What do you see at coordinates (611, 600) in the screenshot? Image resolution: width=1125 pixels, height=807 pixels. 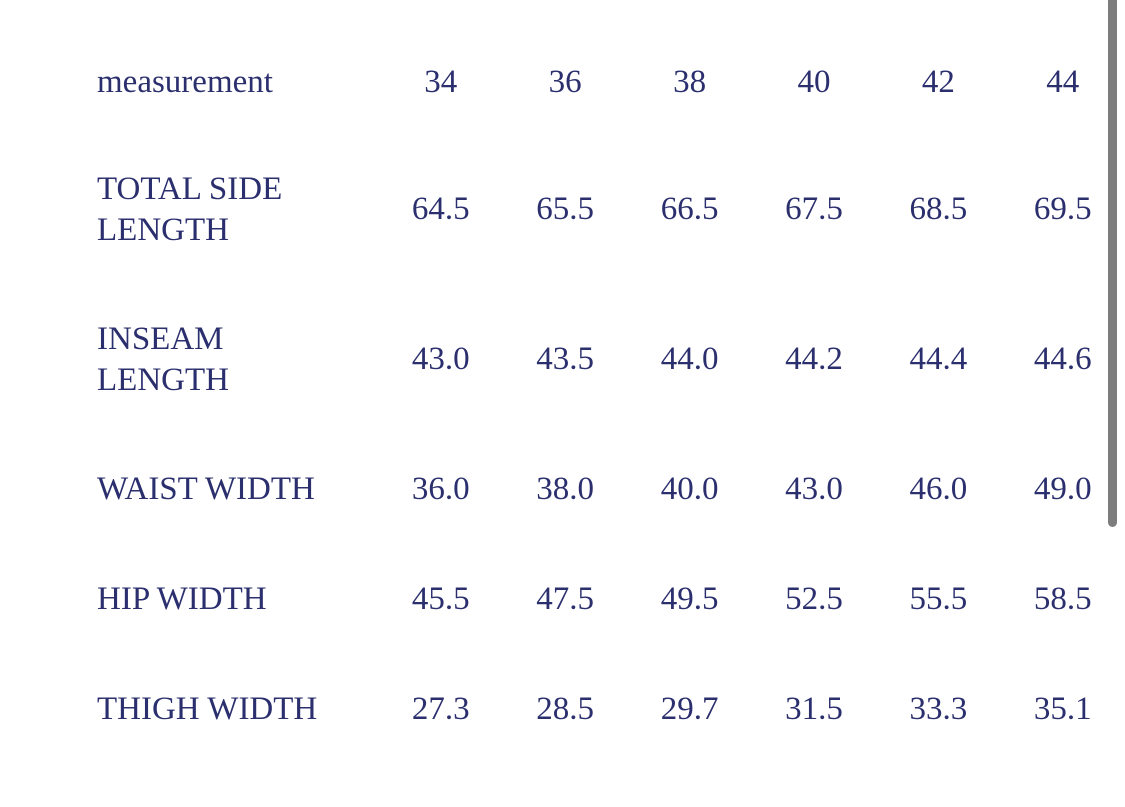 I see `table-row-hip-width: HIP WIDTH 45.5 47.5 49.5 52.5 55.5 58.5` at bounding box center [611, 600].